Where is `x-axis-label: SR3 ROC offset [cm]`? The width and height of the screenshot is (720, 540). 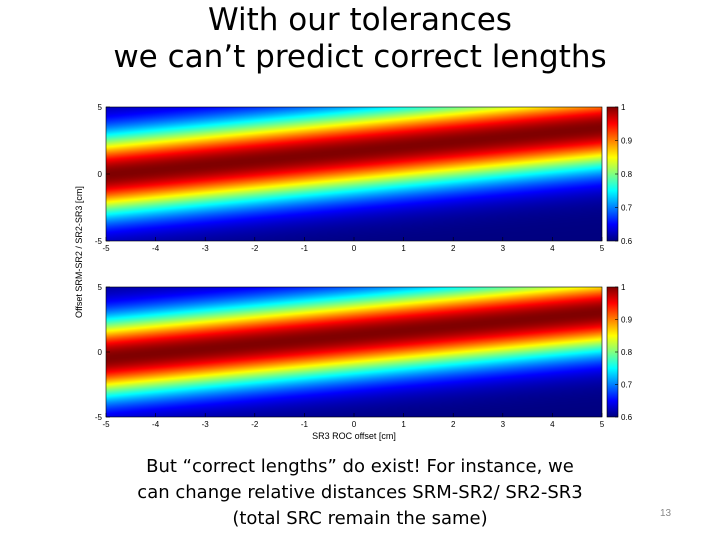 x-axis-label: SR3 ROC offset [cm] is located at coordinates (354, 436).